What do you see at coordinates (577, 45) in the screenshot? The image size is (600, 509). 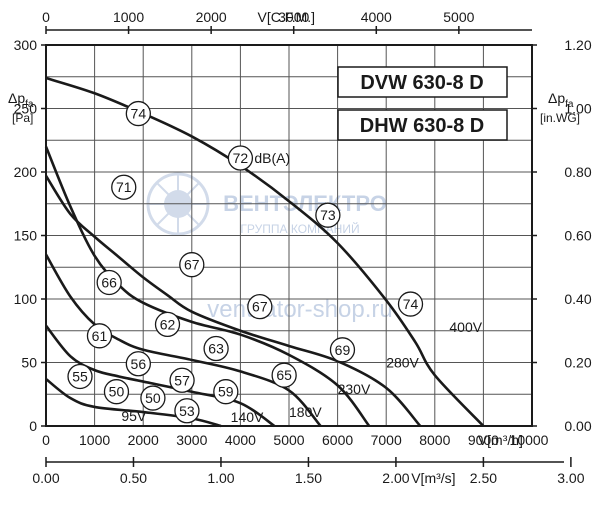 I see `y-right-tick-label: 1.20` at bounding box center [577, 45].